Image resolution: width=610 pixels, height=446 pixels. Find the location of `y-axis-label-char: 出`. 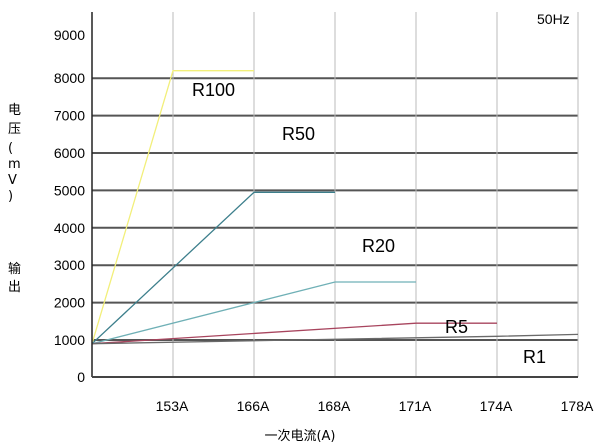

y-axis-label-char: 出 is located at coordinates (14, 287).